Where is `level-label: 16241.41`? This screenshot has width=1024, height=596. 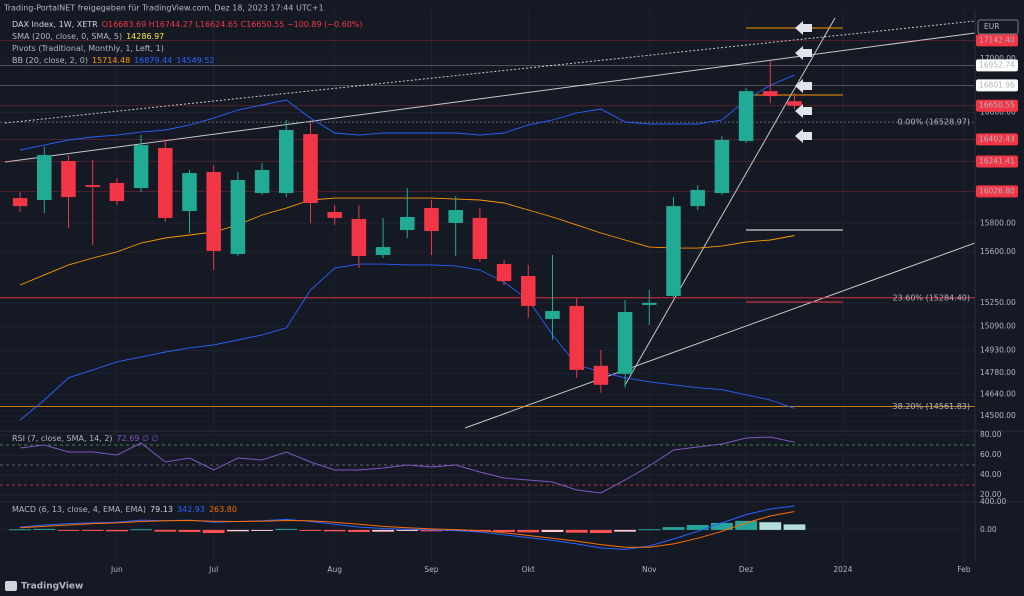 level-label: 16241.41 is located at coordinates (997, 161).